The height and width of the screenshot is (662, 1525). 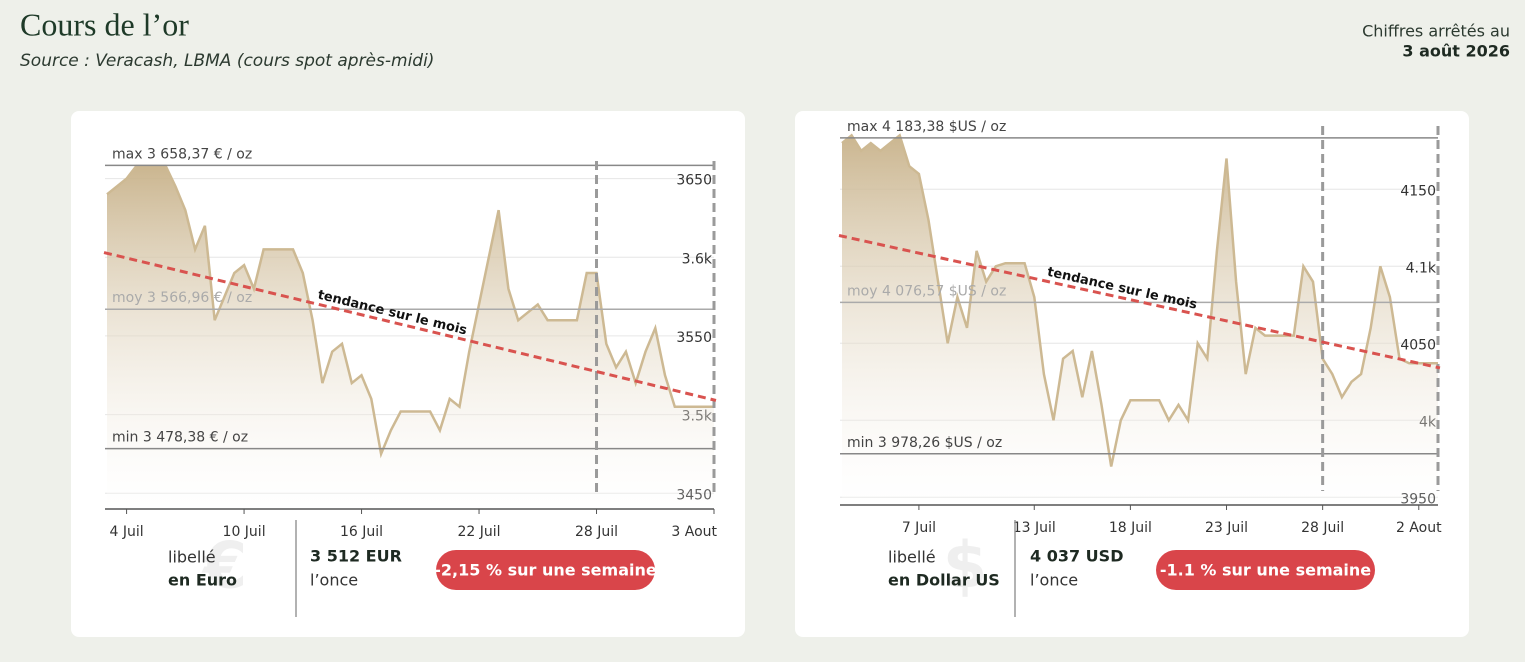 I want to click on y-tick-label: 4150, so click(x=1418, y=191).